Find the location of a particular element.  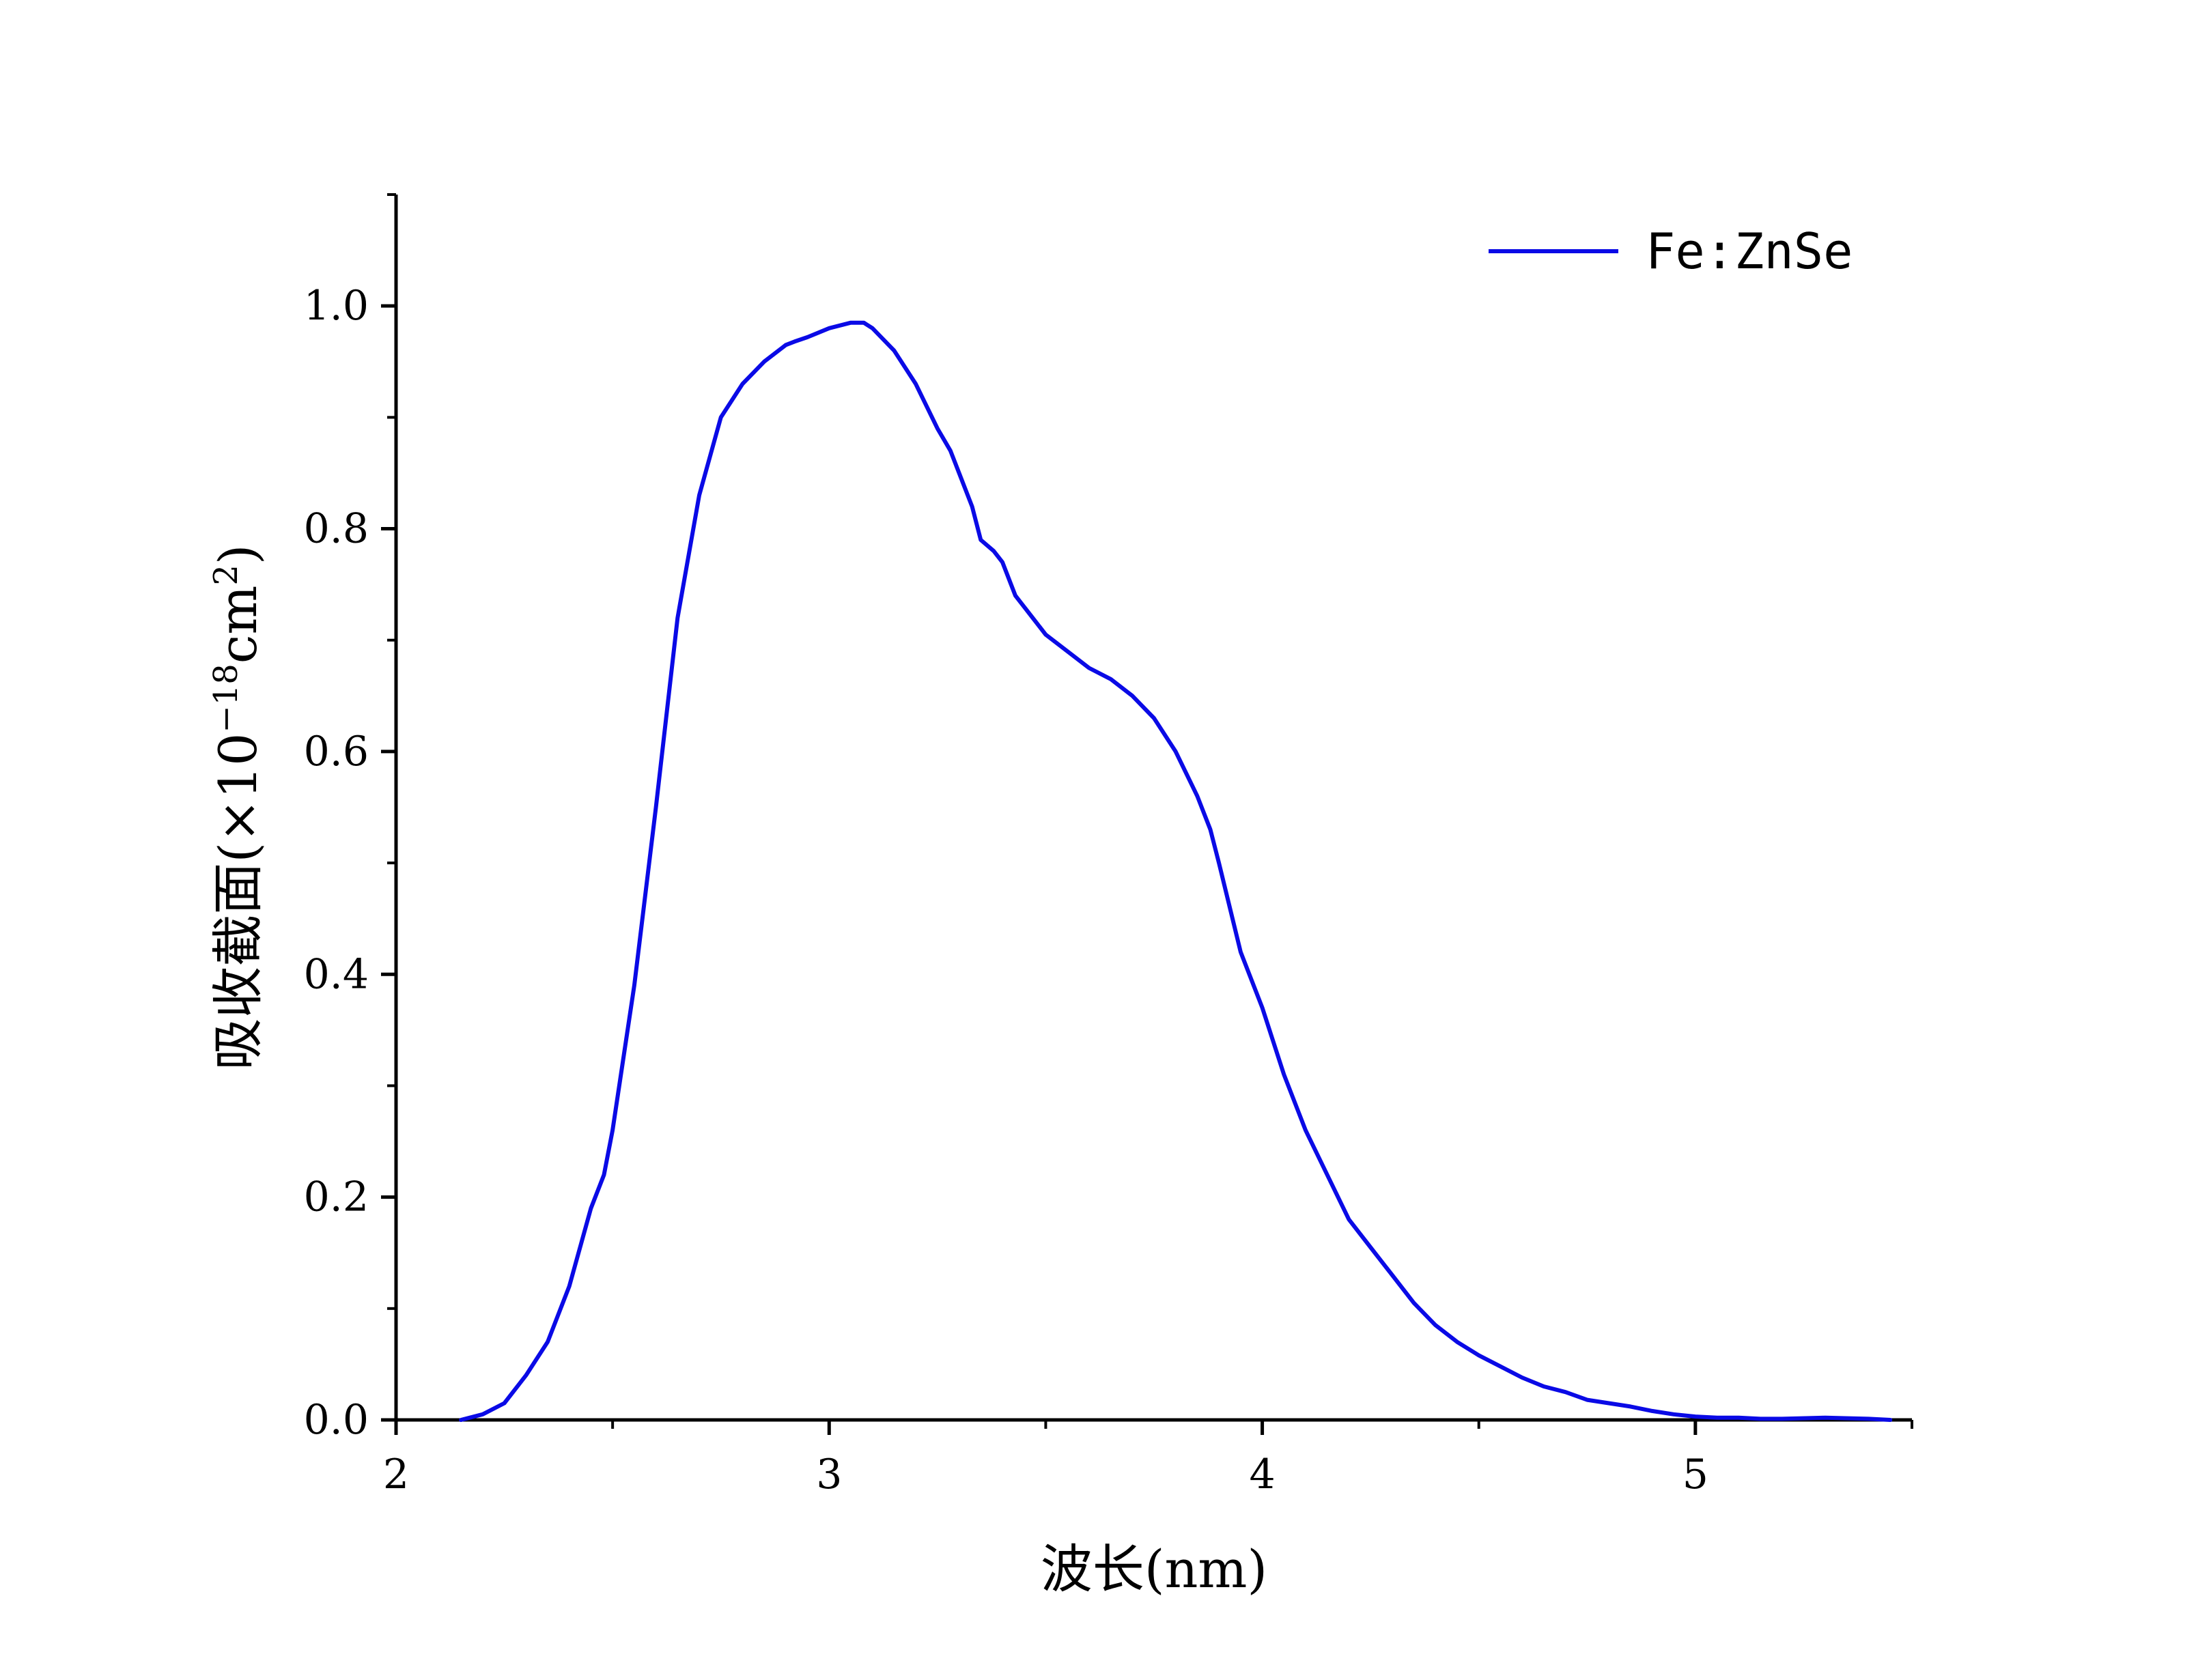

y-tick-label: 0.8 is located at coordinates (336, 529).